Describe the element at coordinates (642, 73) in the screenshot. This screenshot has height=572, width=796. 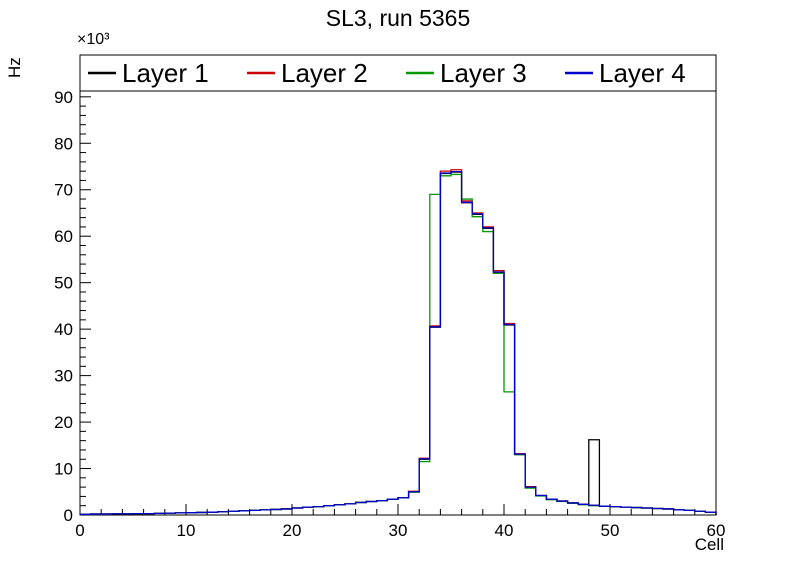
I see `legend-label-layer-4: Layer 4` at that location.